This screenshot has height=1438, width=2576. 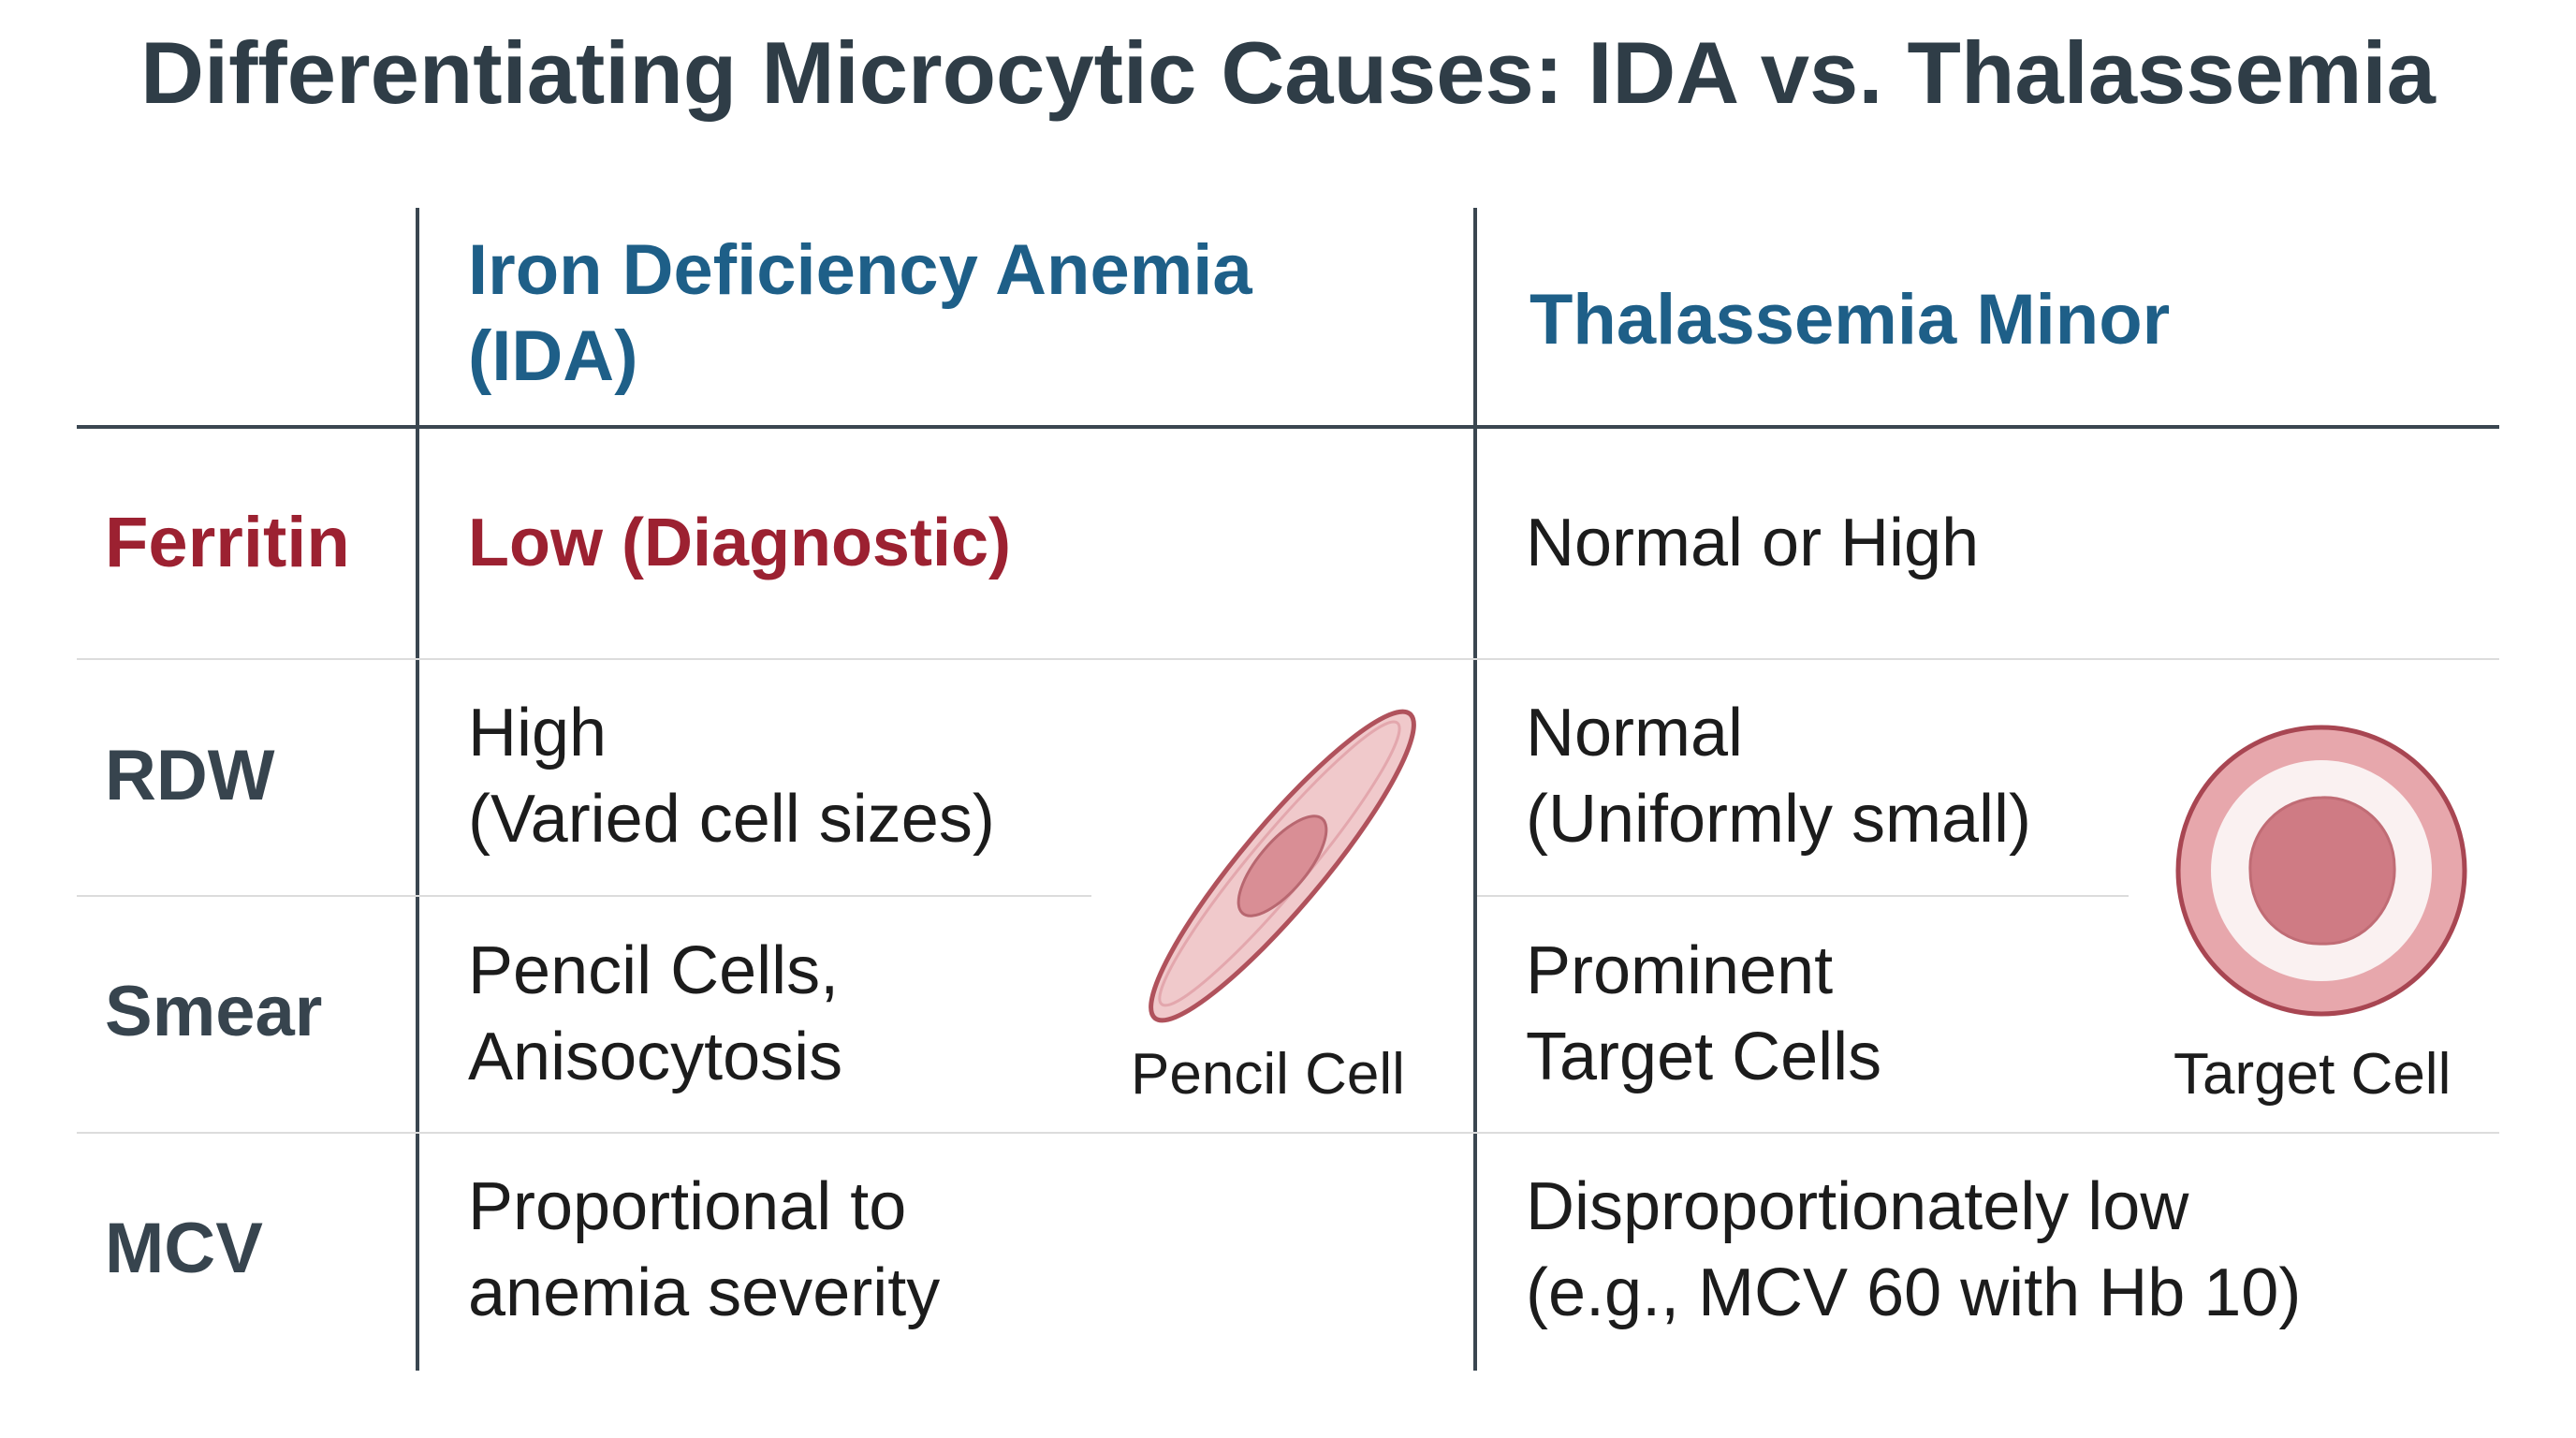 What do you see at coordinates (417, 789) in the screenshot?
I see `column-divider-left` at bounding box center [417, 789].